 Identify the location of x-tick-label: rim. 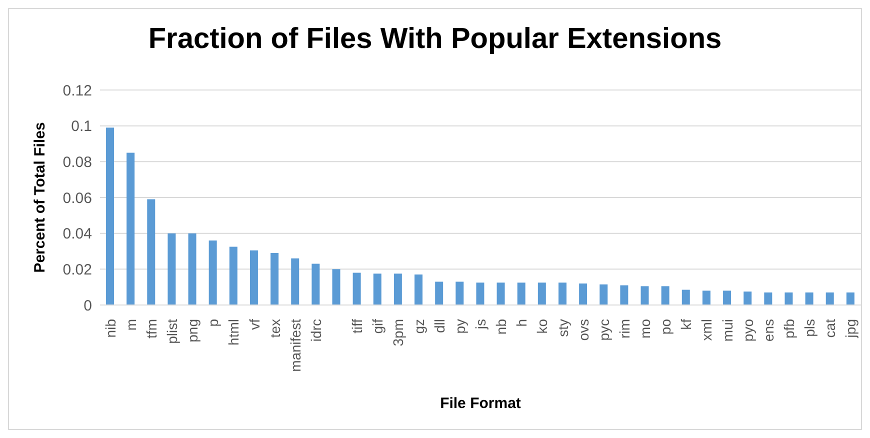
(624, 328).